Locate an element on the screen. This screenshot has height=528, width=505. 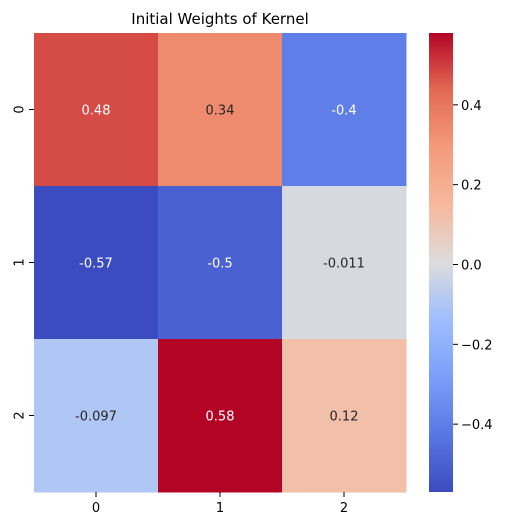
heatmap-cell-r2-c1 is located at coordinates (220, 416).